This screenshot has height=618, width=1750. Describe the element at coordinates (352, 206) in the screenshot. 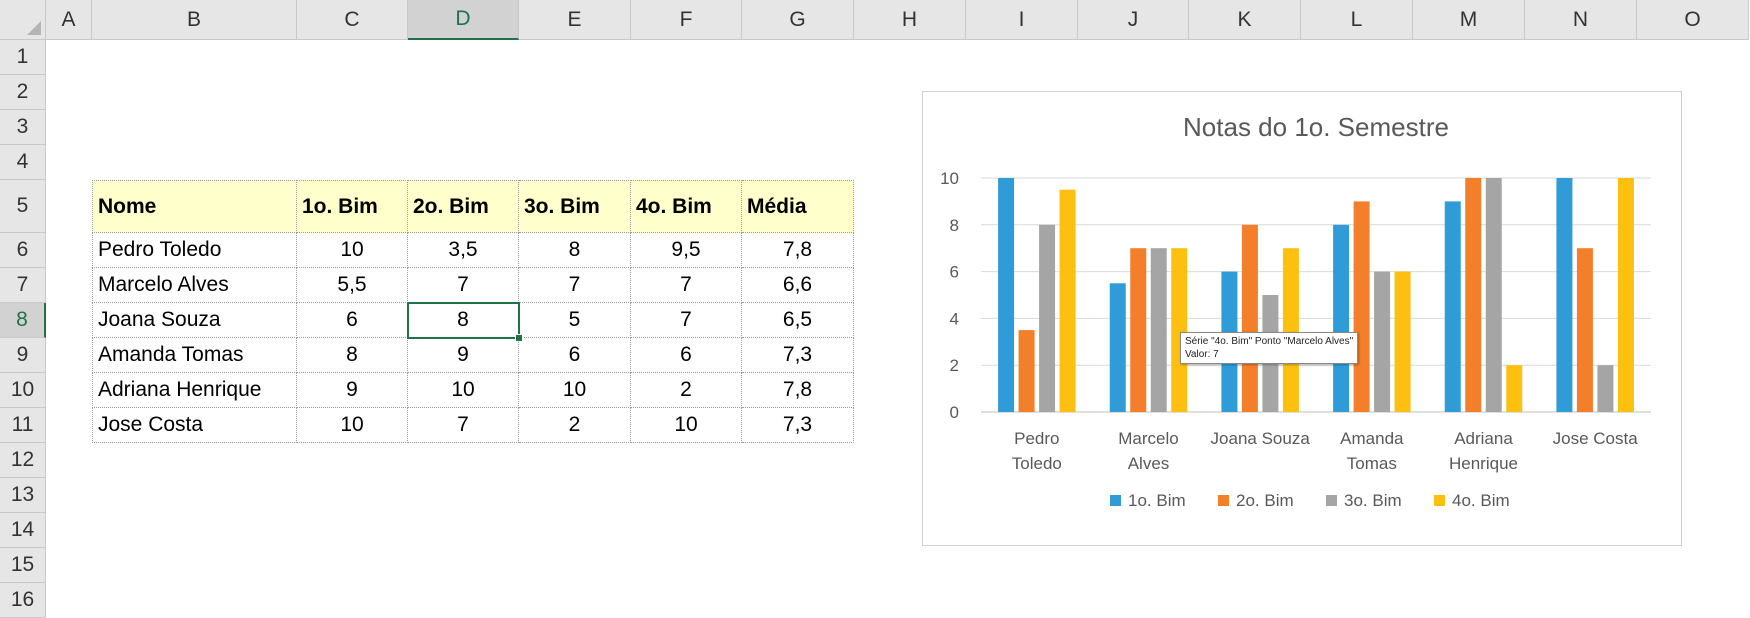

I see `table-header-cell: 1o. Bim` at that location.